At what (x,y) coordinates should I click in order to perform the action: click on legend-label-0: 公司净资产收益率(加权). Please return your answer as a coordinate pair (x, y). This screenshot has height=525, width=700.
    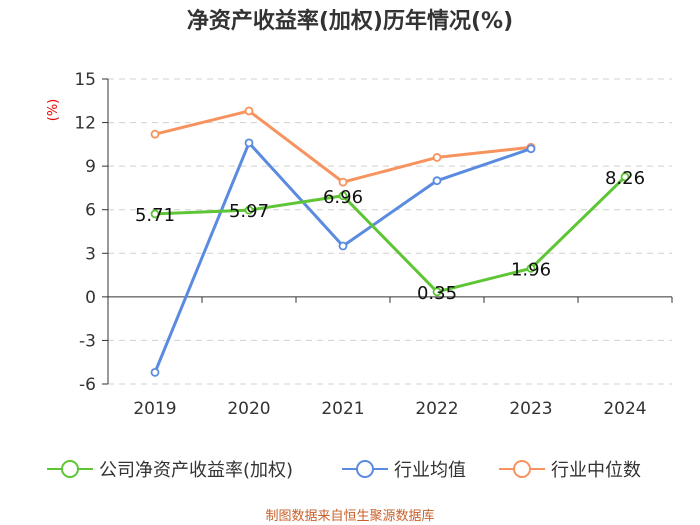
    Looking at the image, I should click on (196, 470).